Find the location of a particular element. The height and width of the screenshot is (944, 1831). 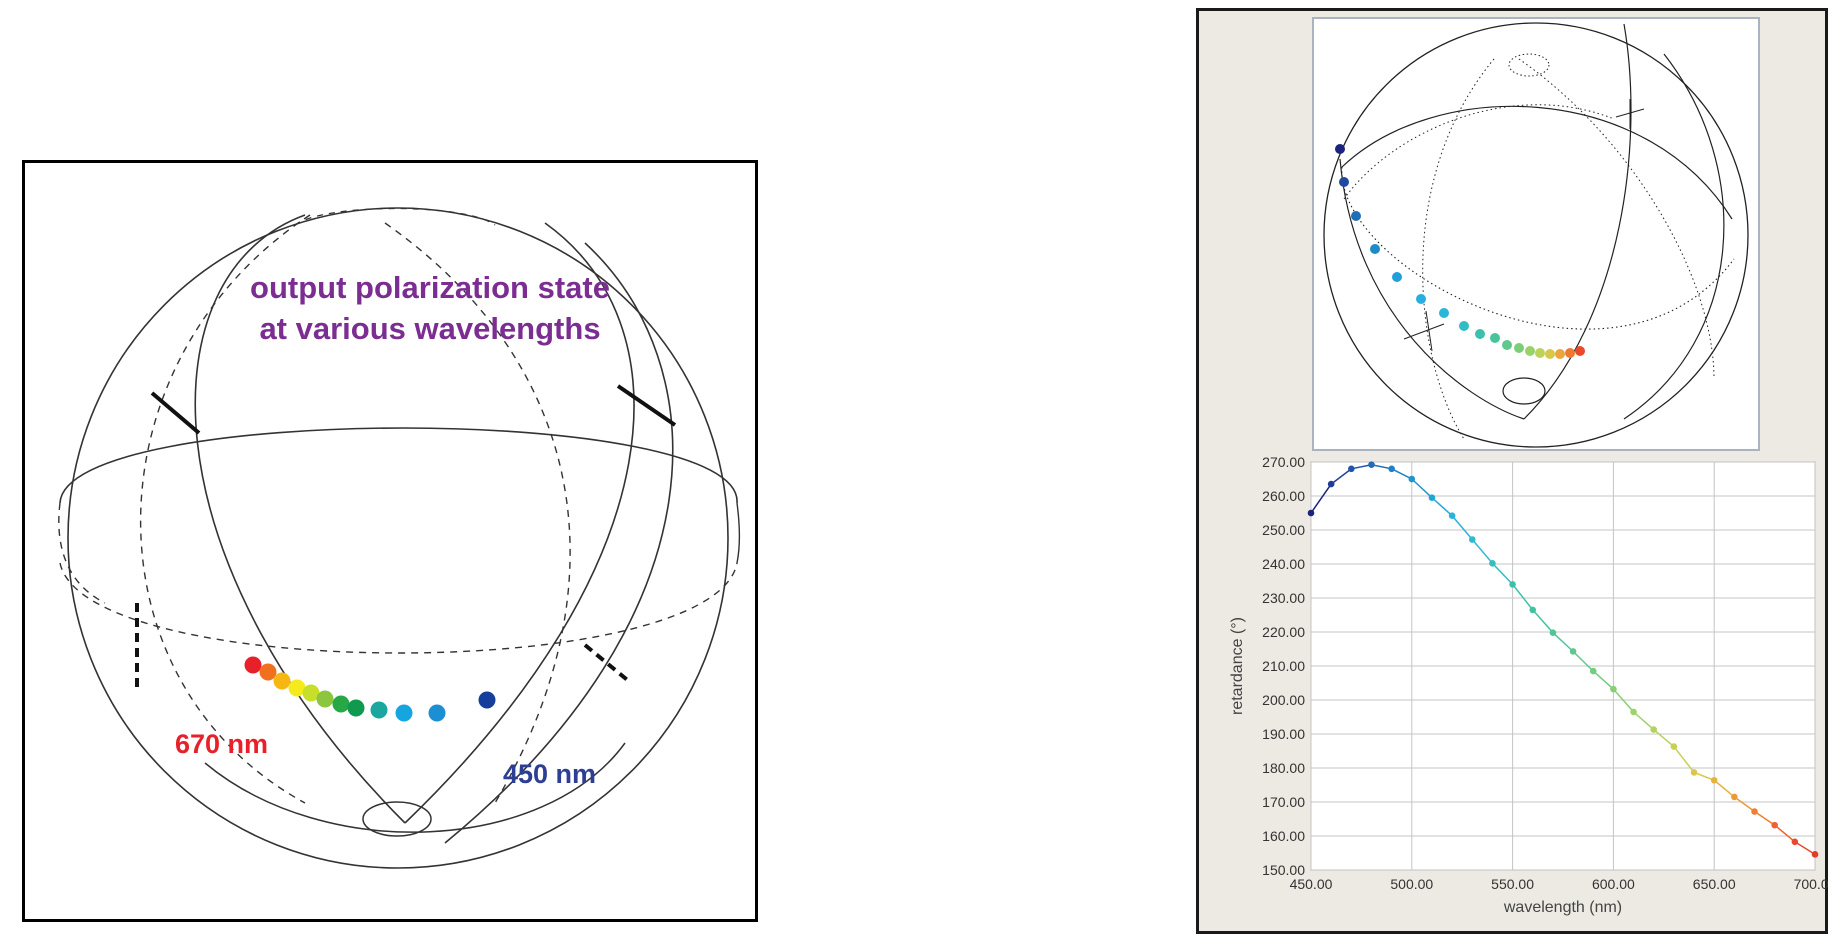

y-tick-label: 240.00 is located at coordinates (1283, 564).